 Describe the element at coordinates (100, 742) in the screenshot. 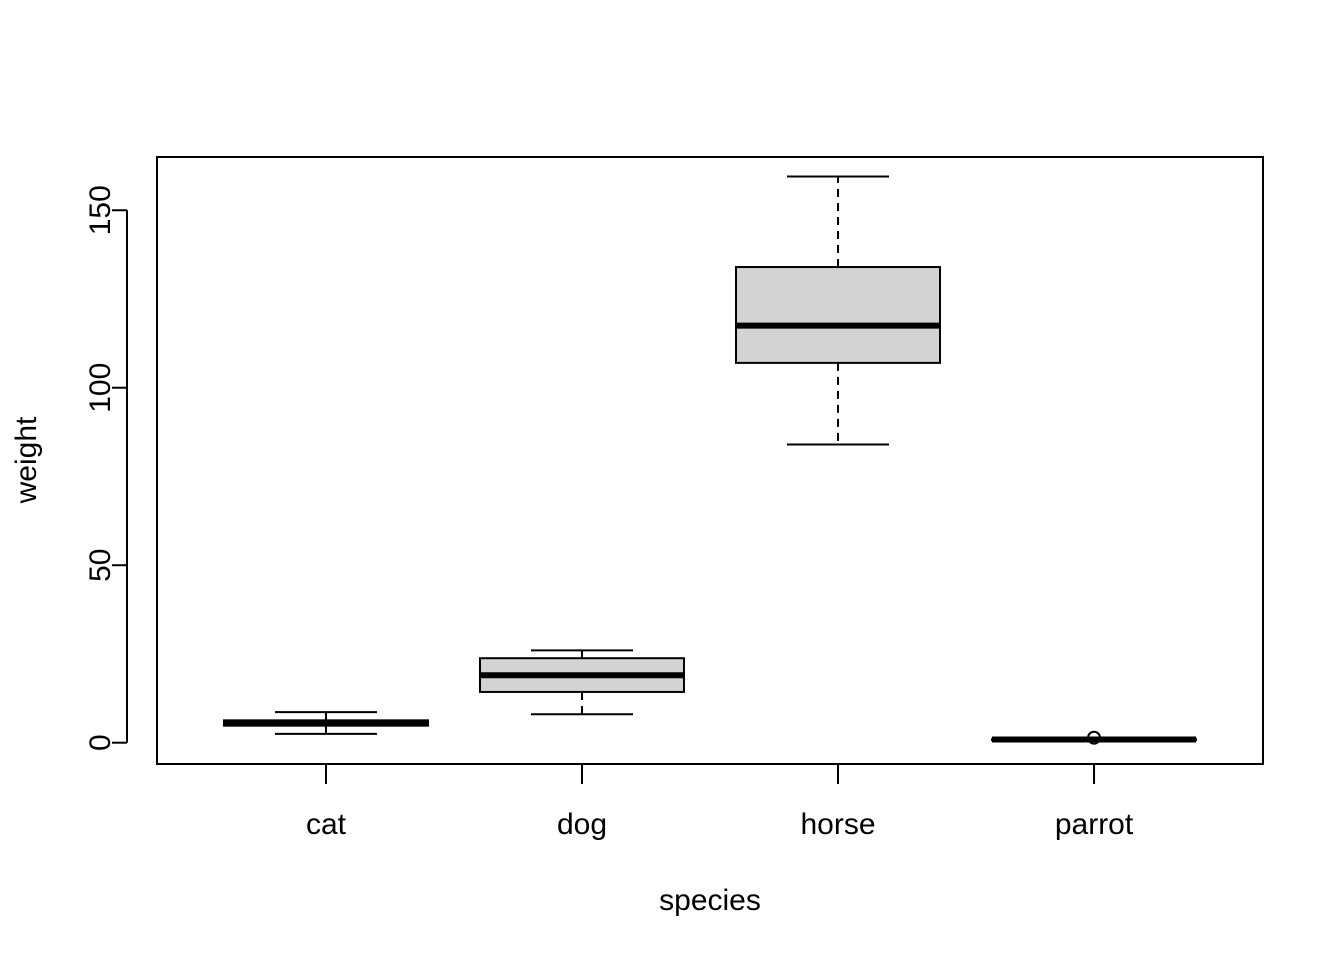

I see `y-tick-label: 0` at that location.